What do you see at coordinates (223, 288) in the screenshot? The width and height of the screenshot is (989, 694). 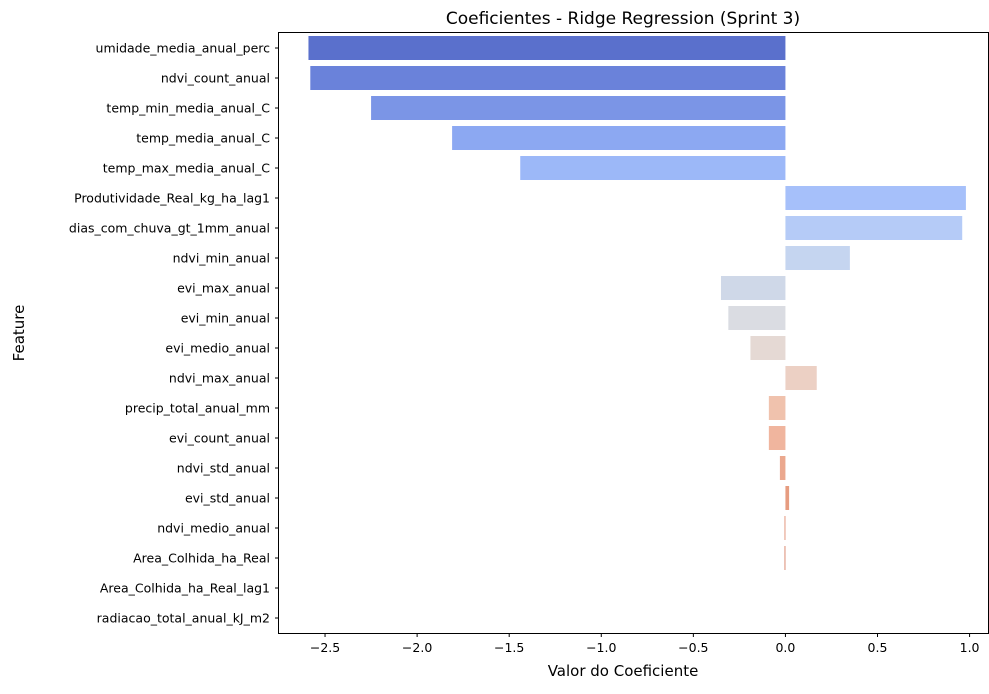 I see `y-tick-label: evi_max_anual` at bounding box center [223, 288].